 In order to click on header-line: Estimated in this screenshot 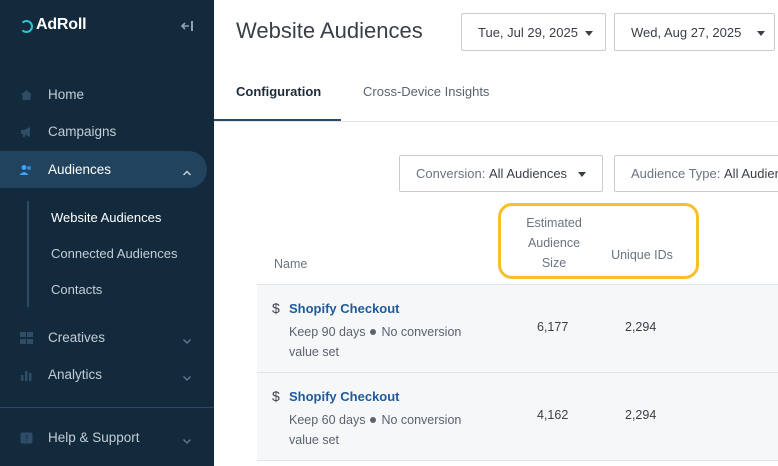, I will do `click(554, 223)`.